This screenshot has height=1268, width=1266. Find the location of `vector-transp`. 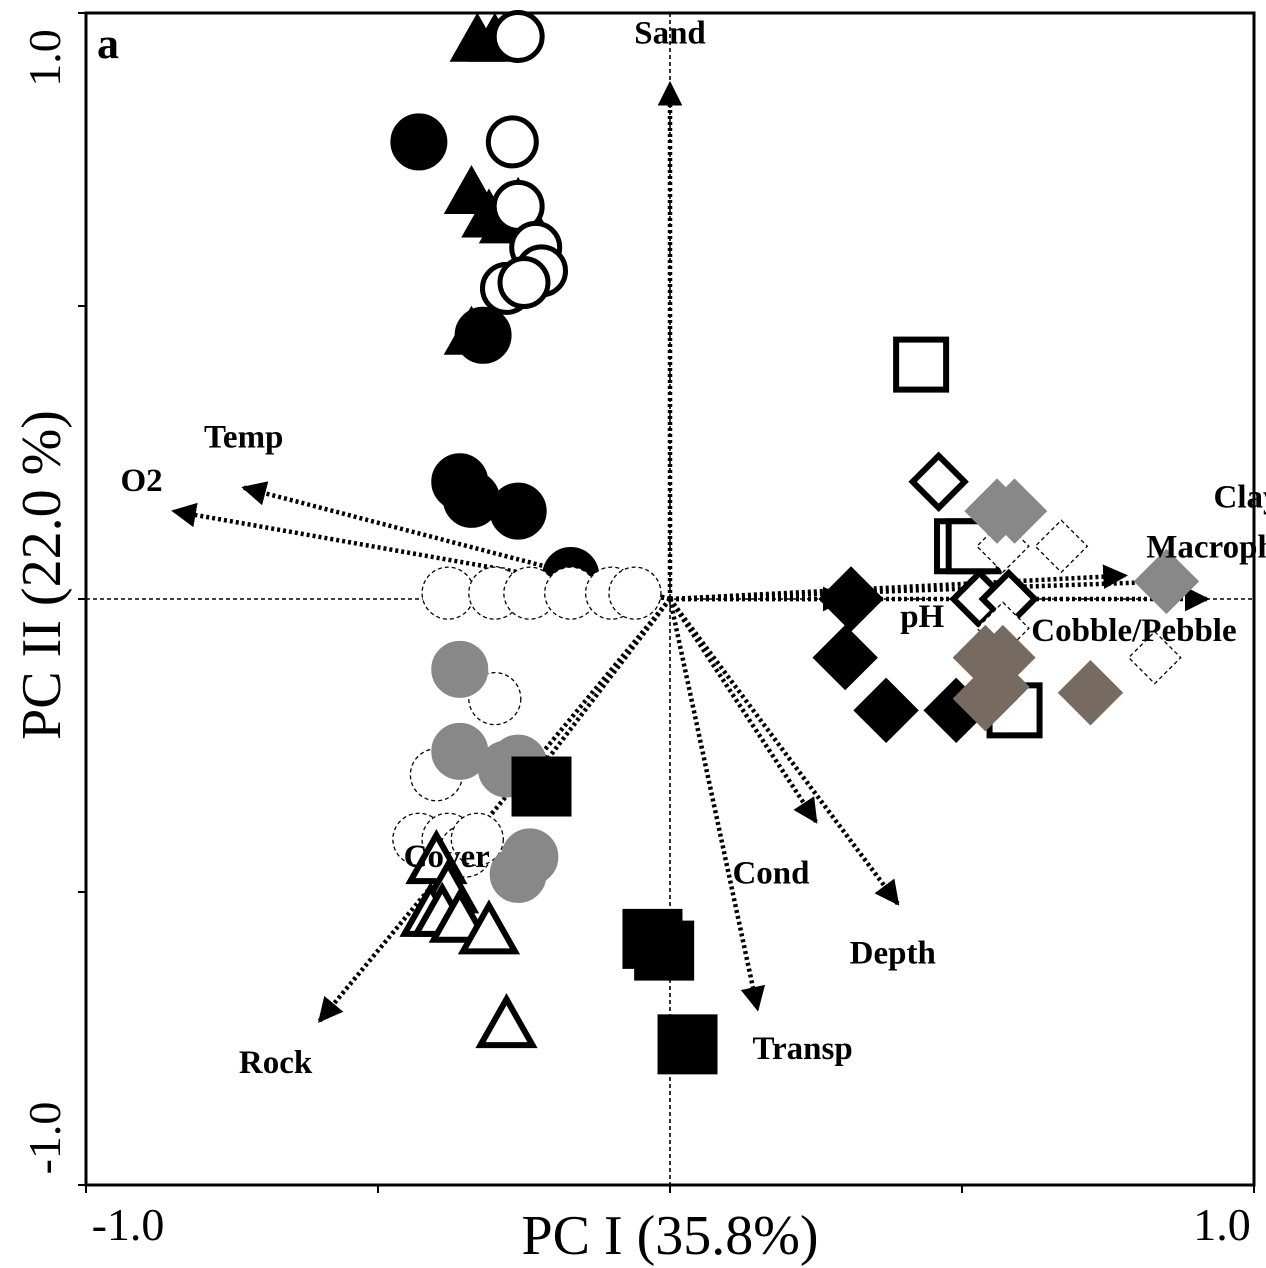

vector-transp is located at coordinates (716, 805).